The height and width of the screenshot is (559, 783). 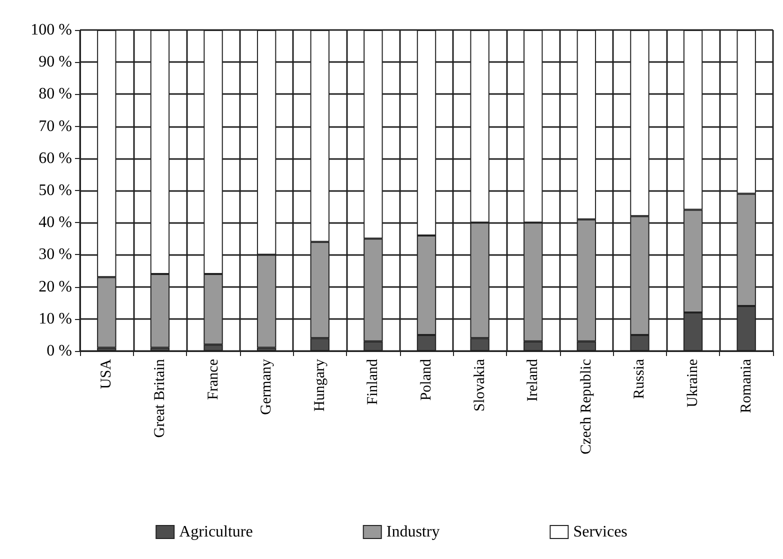 I want to click on y-tick-label: 70 %, so click(x=55, y=126).